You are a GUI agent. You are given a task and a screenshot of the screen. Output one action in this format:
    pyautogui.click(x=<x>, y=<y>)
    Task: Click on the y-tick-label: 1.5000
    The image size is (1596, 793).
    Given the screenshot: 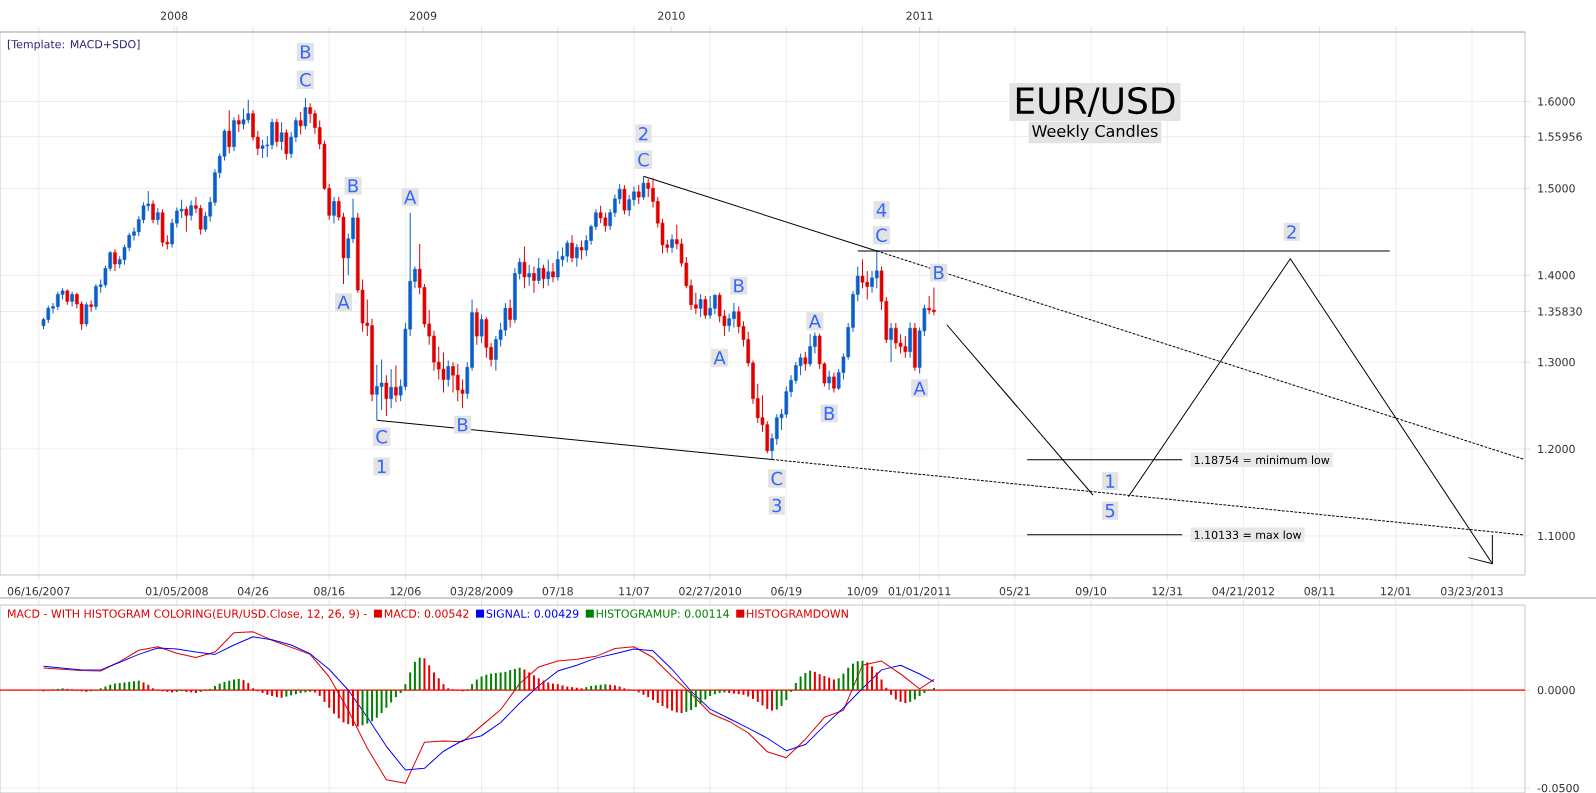 What is the action you would take?
    pyautogui.click(x=1556, y=188)
    